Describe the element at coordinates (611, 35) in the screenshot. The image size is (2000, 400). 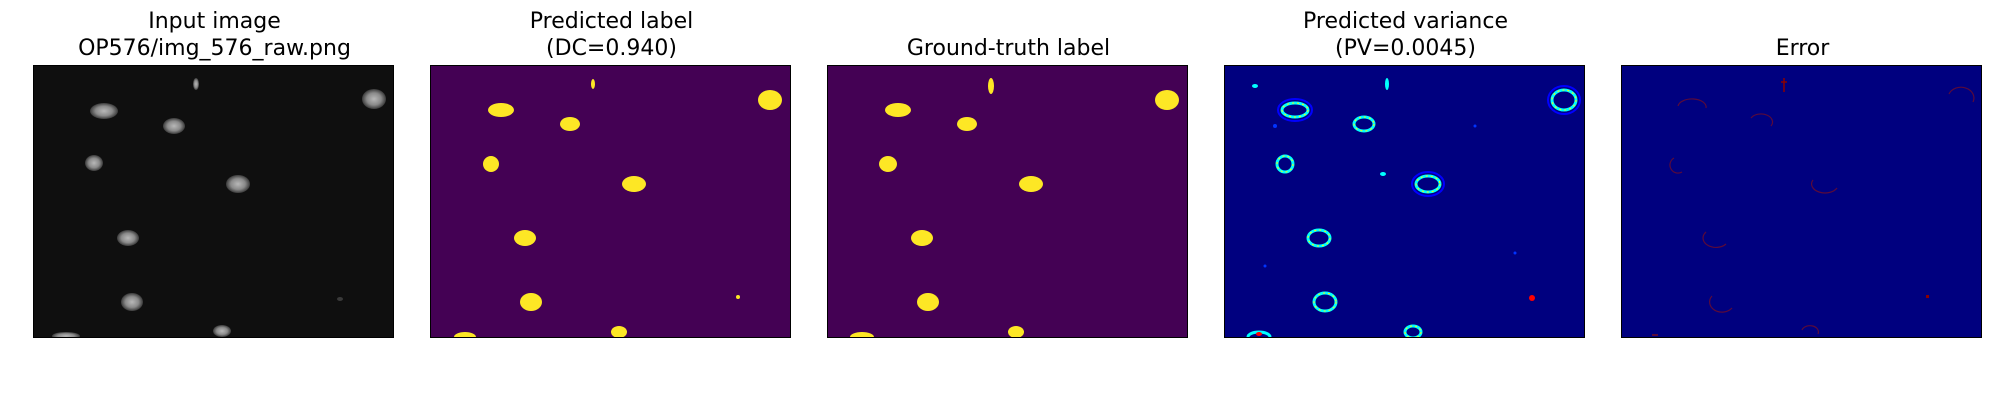
I see `predicted-label-title: Predicted label (DC=0.940)` at that location.